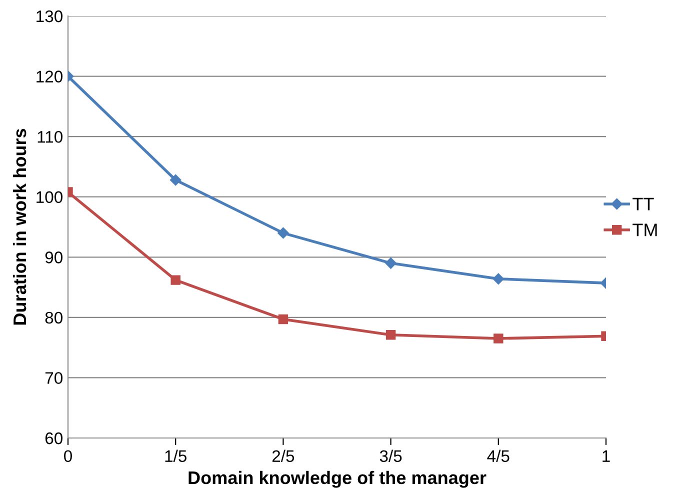  I want to click on x-tick-label: 0, so click(68, 456).